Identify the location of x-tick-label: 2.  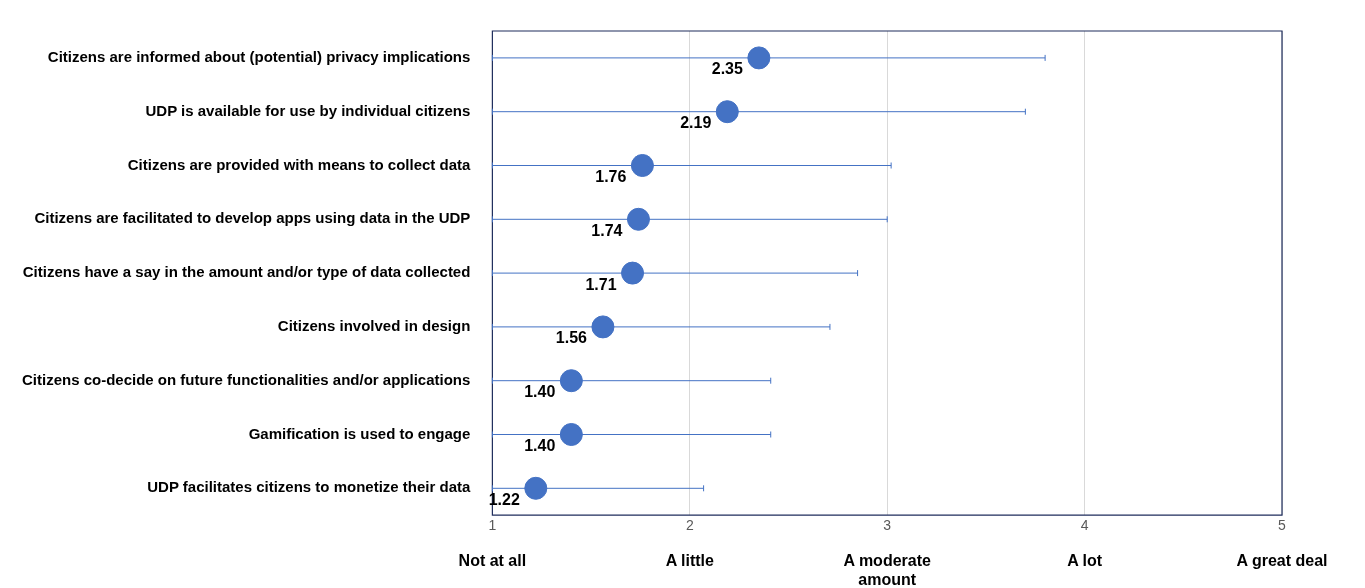
(689, 525).